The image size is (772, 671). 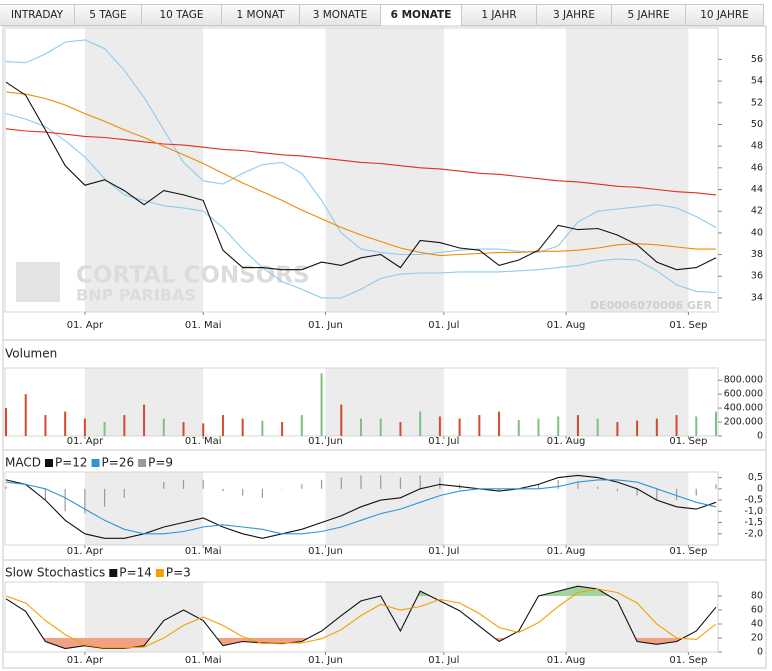 What do you see at coordinates (178, 573) in the screenshot?
I see `legend-label: P=3` at bounding box center [178, 573].